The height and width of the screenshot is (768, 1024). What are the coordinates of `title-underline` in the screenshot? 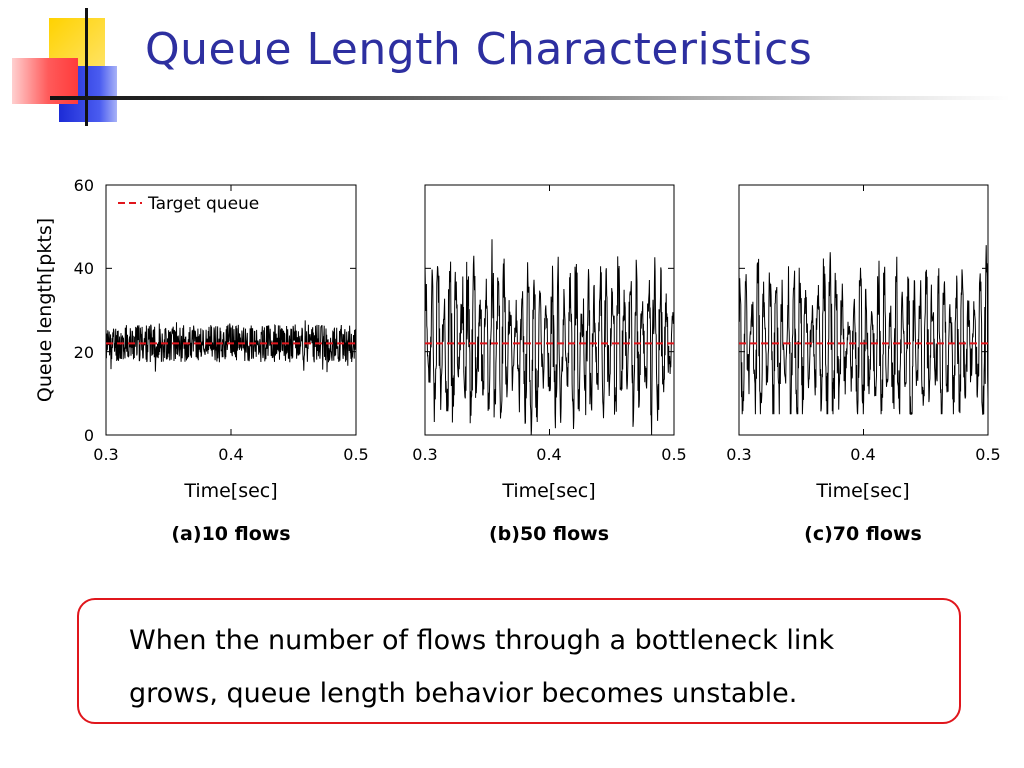 It's located at (530, 98).